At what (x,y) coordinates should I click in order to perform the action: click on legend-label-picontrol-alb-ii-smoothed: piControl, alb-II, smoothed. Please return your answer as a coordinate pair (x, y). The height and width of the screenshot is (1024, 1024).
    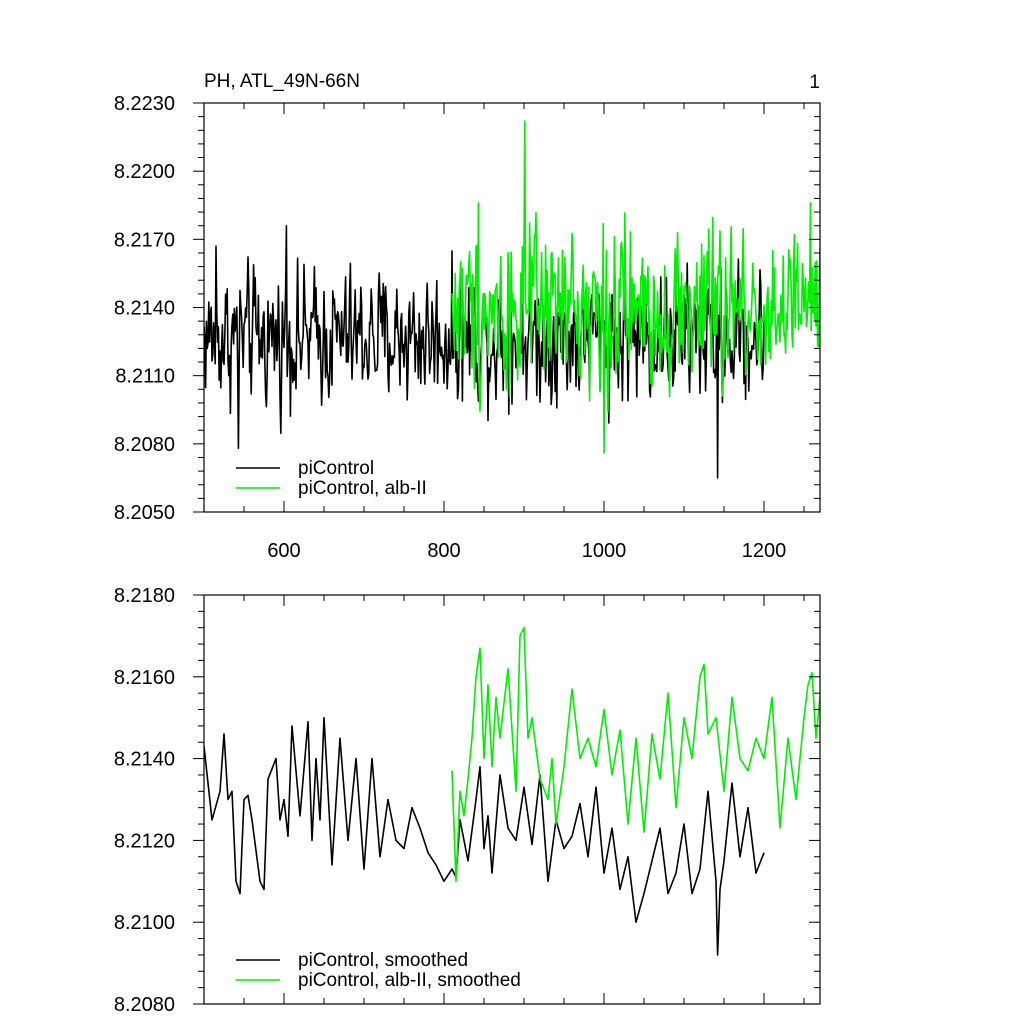
    Looking at the image, I should click on (409, 980).